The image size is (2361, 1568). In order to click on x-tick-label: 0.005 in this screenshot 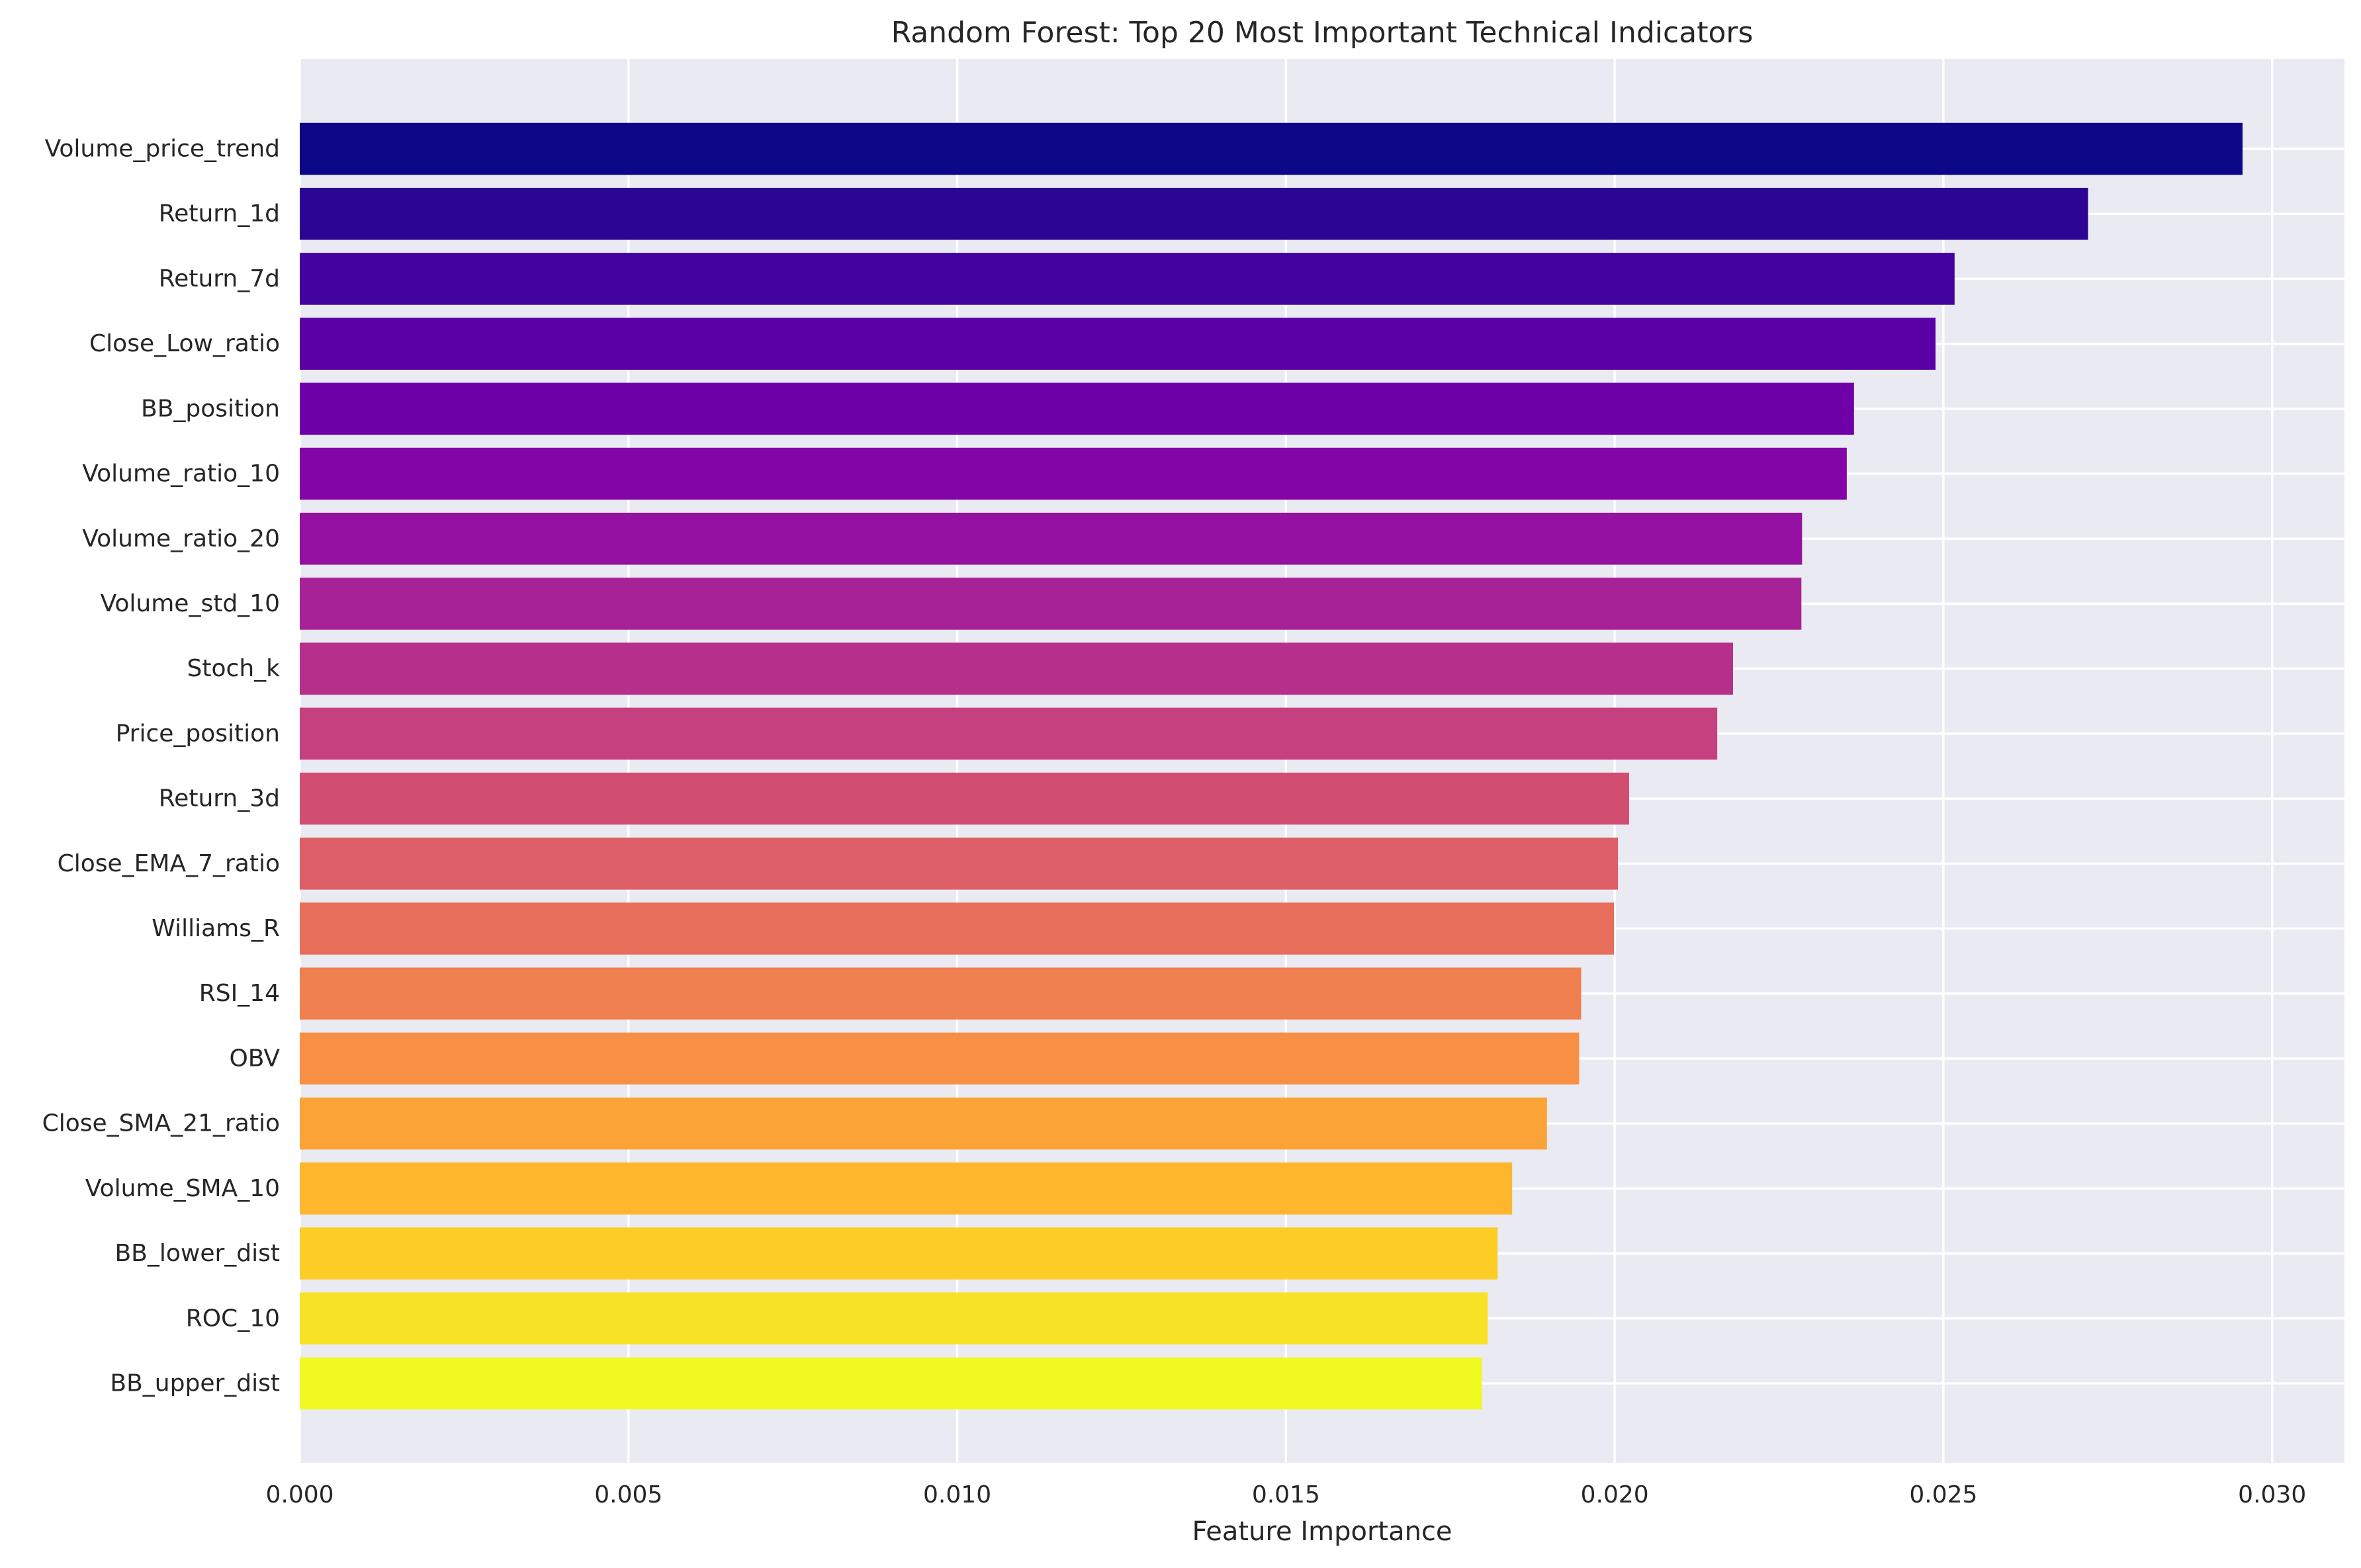, I will do `click(628, 1494)`.